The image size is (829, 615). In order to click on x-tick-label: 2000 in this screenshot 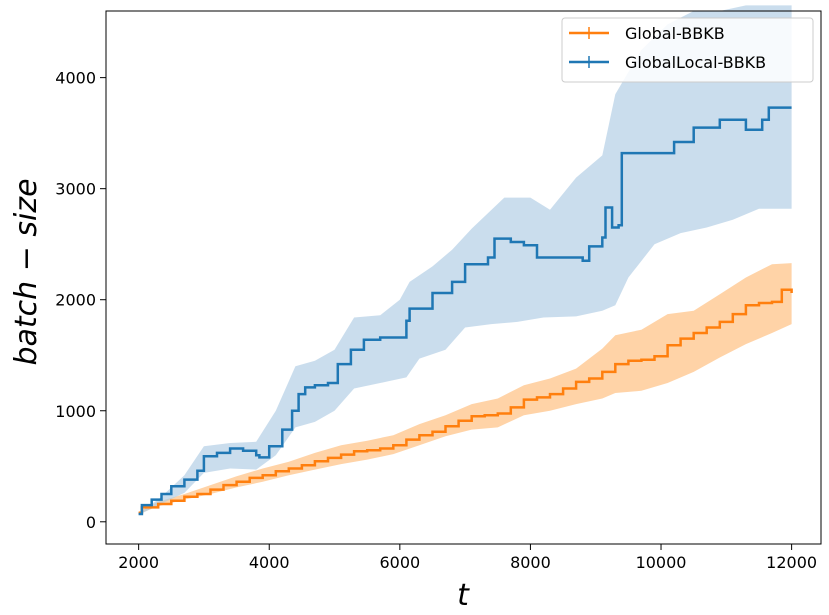, I will do `click(138, 562)`.